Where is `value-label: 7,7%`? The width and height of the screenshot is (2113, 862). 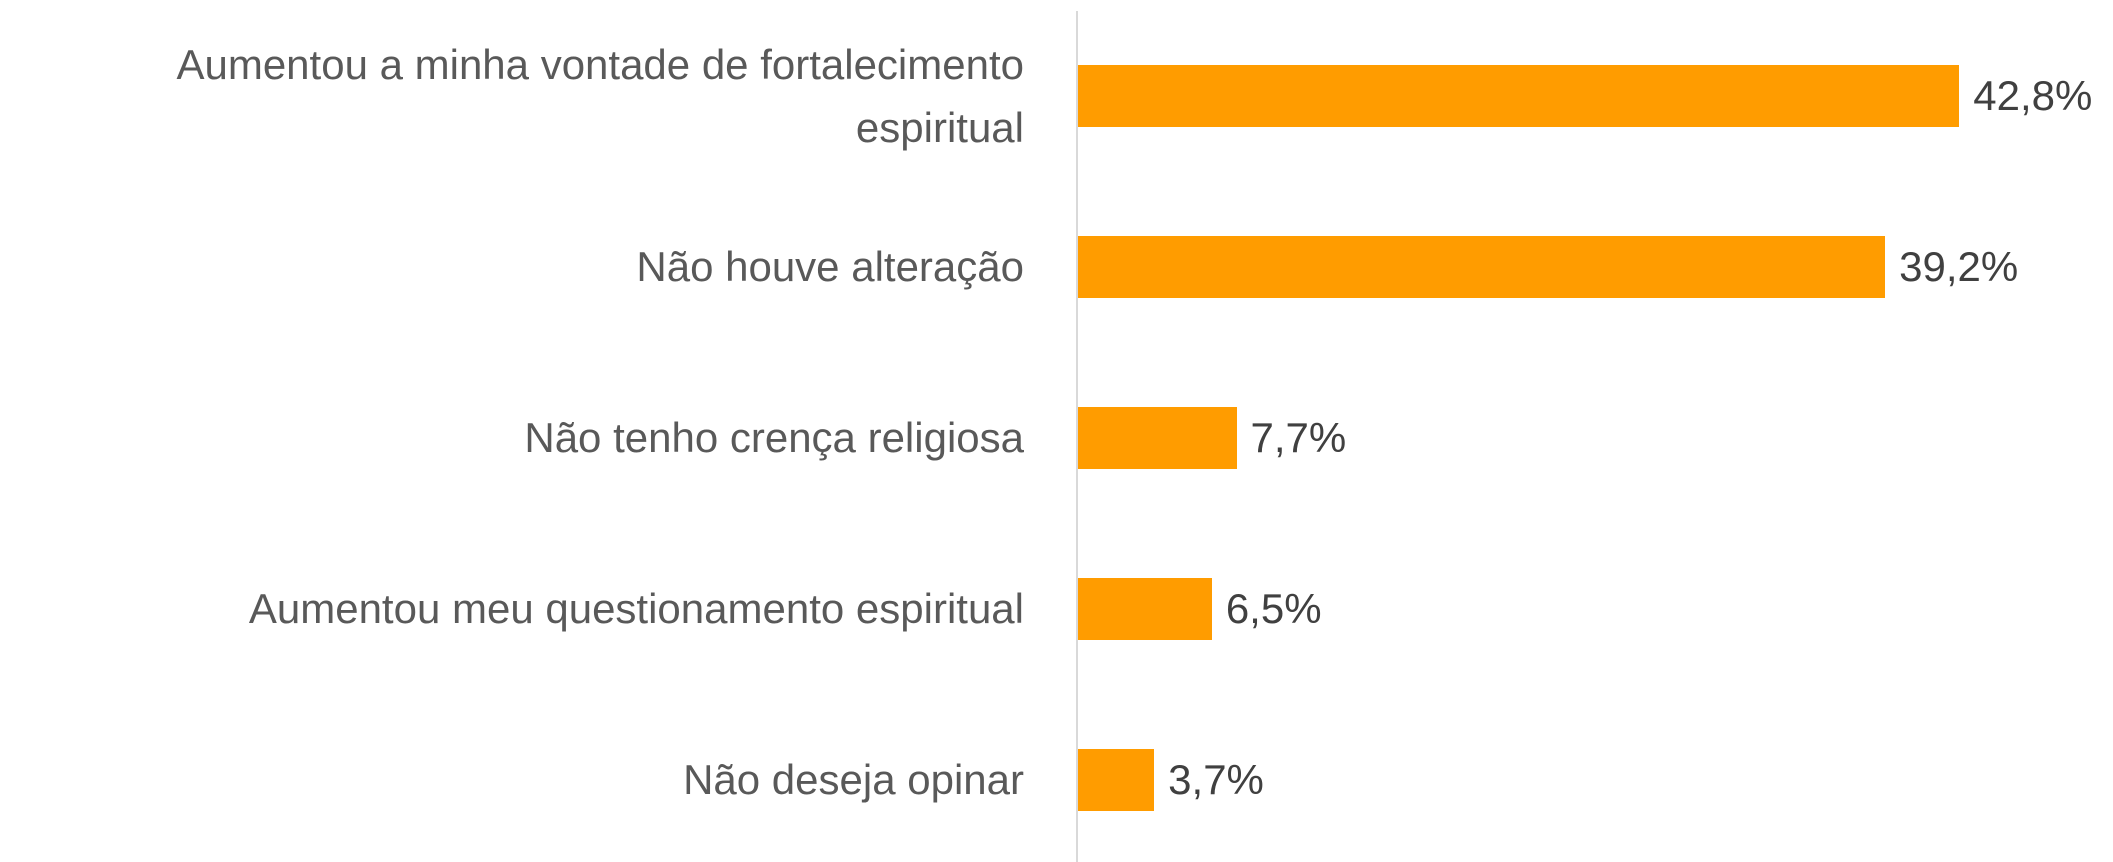
value-label: 7,7% is located at coordinates (1298, 437).